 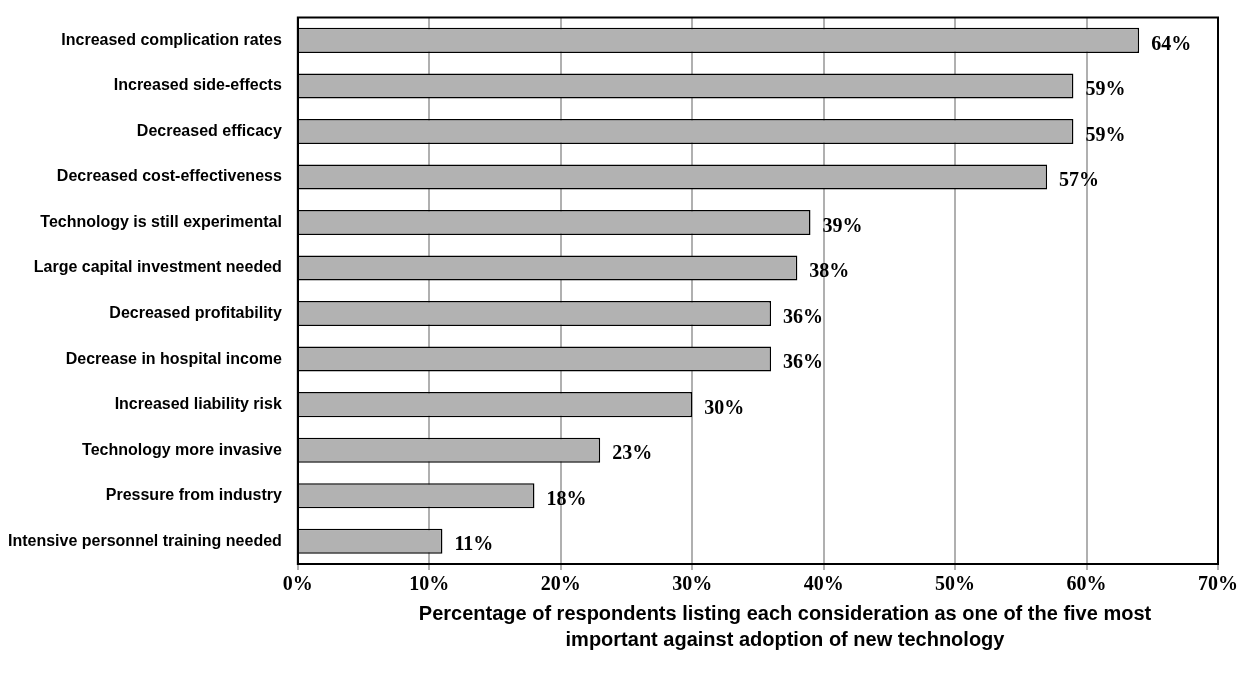 What do you see at coordinates (169, 176) in the screenshot?
I see `y-tick-label: Decreased cost-effectiveness` at bounding box center [169, 176].